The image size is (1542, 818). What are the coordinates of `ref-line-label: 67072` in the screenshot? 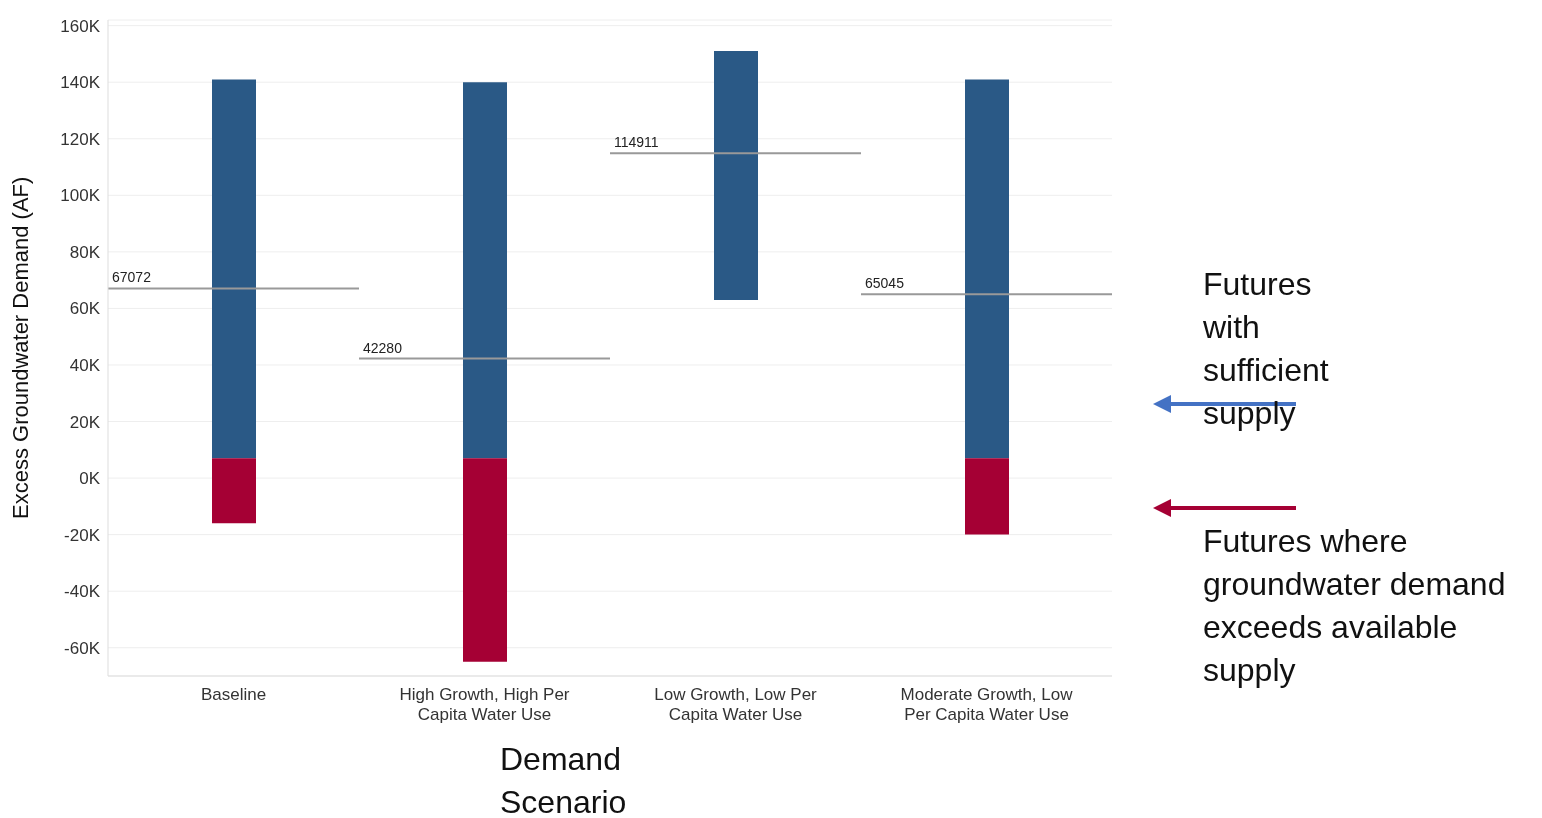 It's located at (132, 277).